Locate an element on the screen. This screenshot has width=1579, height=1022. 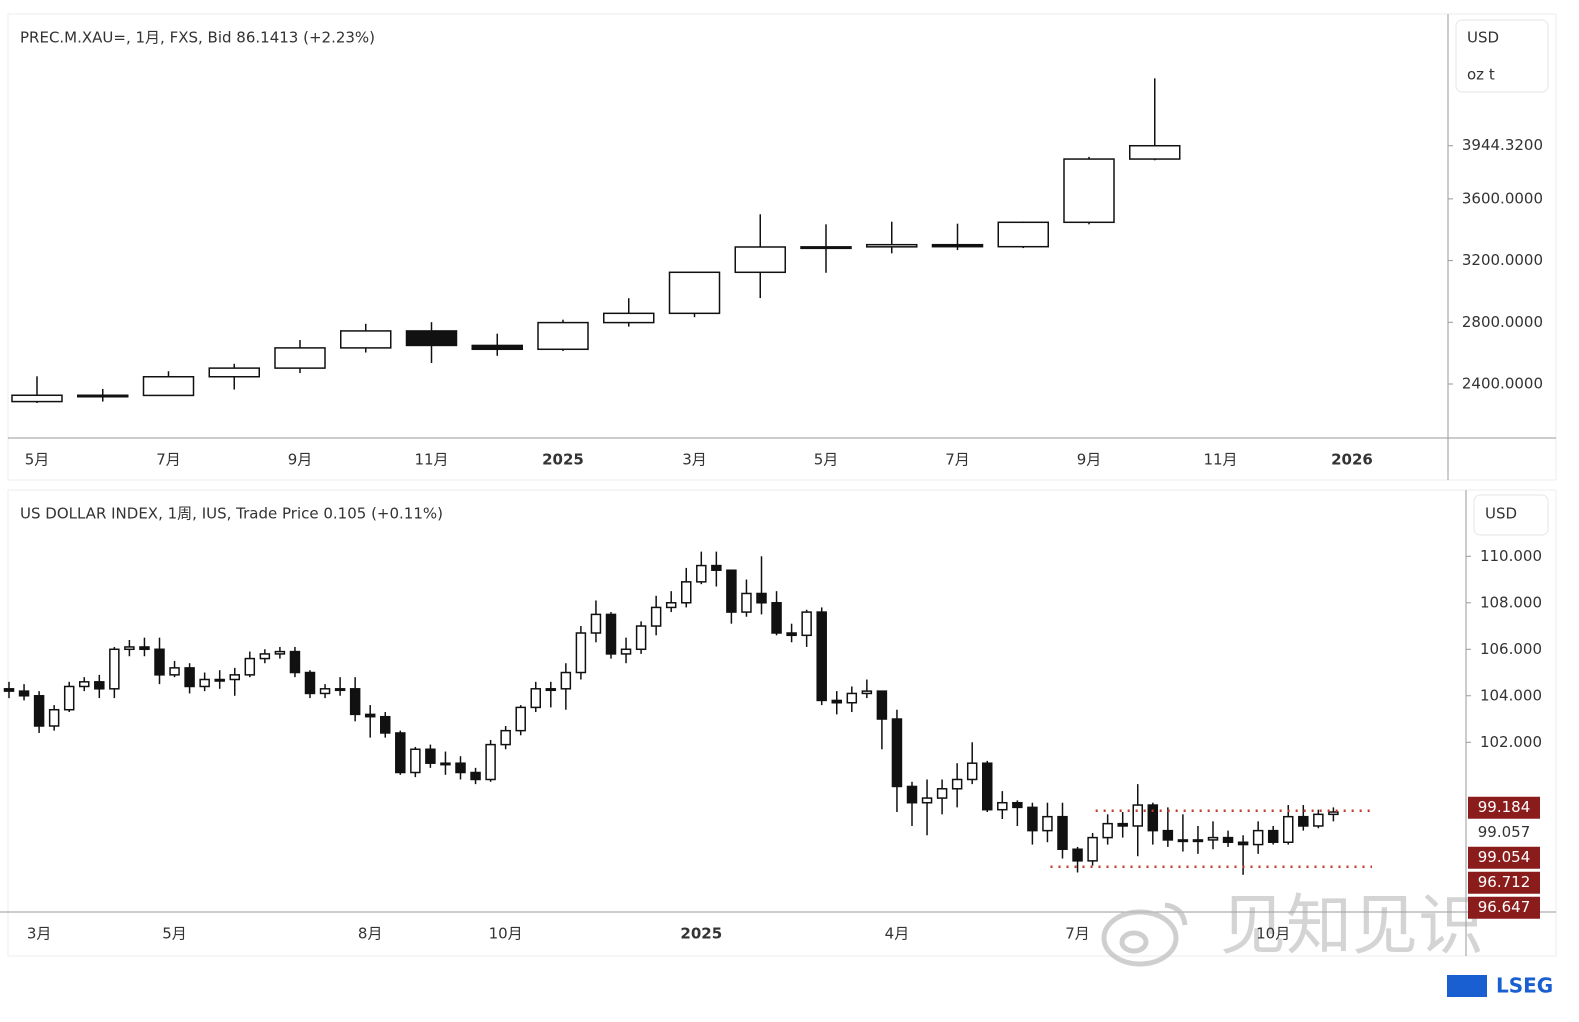
weibo-logo is located at coordinates (1144, 934).